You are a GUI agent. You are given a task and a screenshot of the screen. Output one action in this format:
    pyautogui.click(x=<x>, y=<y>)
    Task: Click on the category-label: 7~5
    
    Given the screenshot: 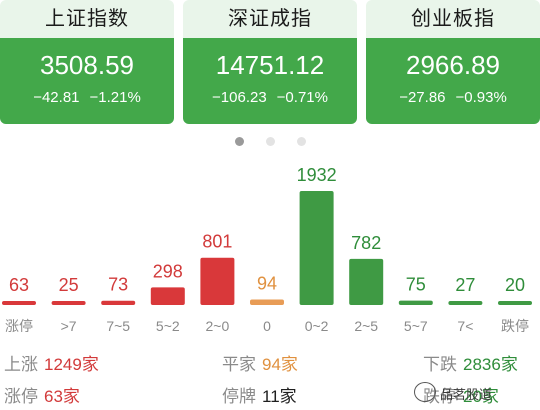 What is the action you would take?
    pyautogui.click(x=118, y=326)
    